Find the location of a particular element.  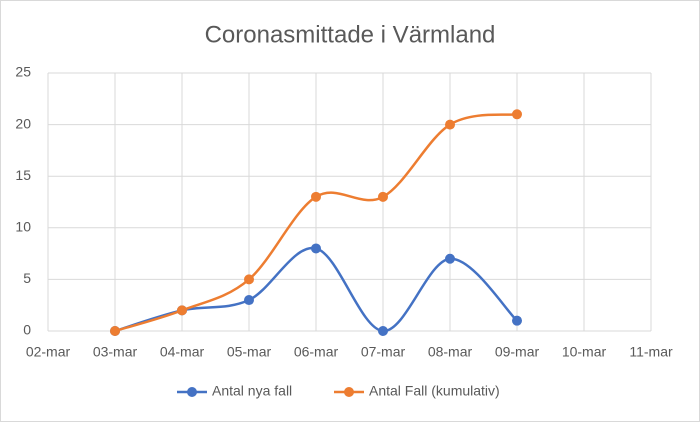

y-tick-label: 25 is located at coordinates (23, 72).